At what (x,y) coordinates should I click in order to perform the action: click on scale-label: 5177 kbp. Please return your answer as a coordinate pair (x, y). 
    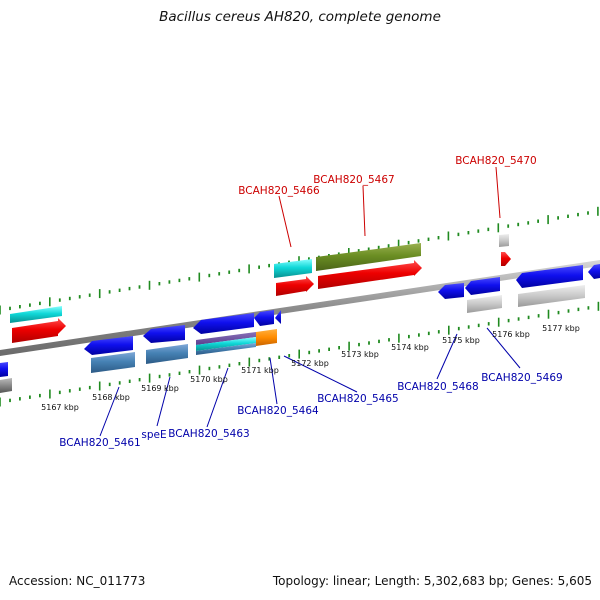
    Looking at the image, I should click on (561, 328).